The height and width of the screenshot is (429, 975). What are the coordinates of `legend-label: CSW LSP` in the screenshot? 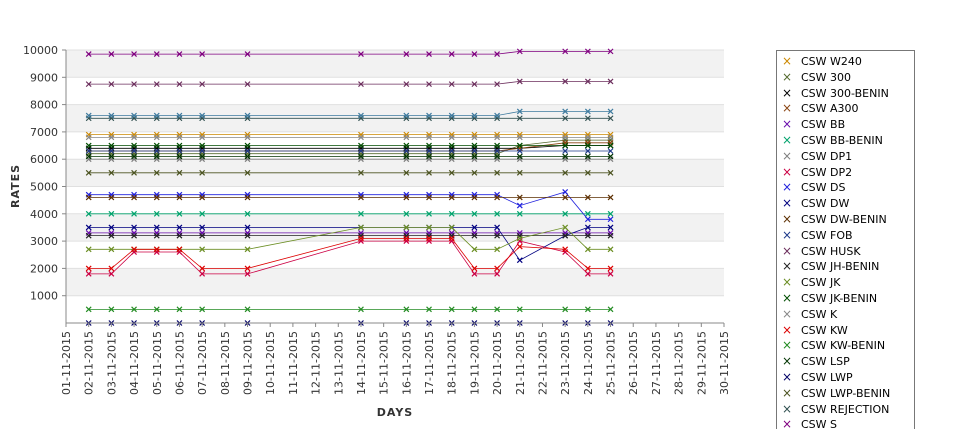 It's located at (825, 362).